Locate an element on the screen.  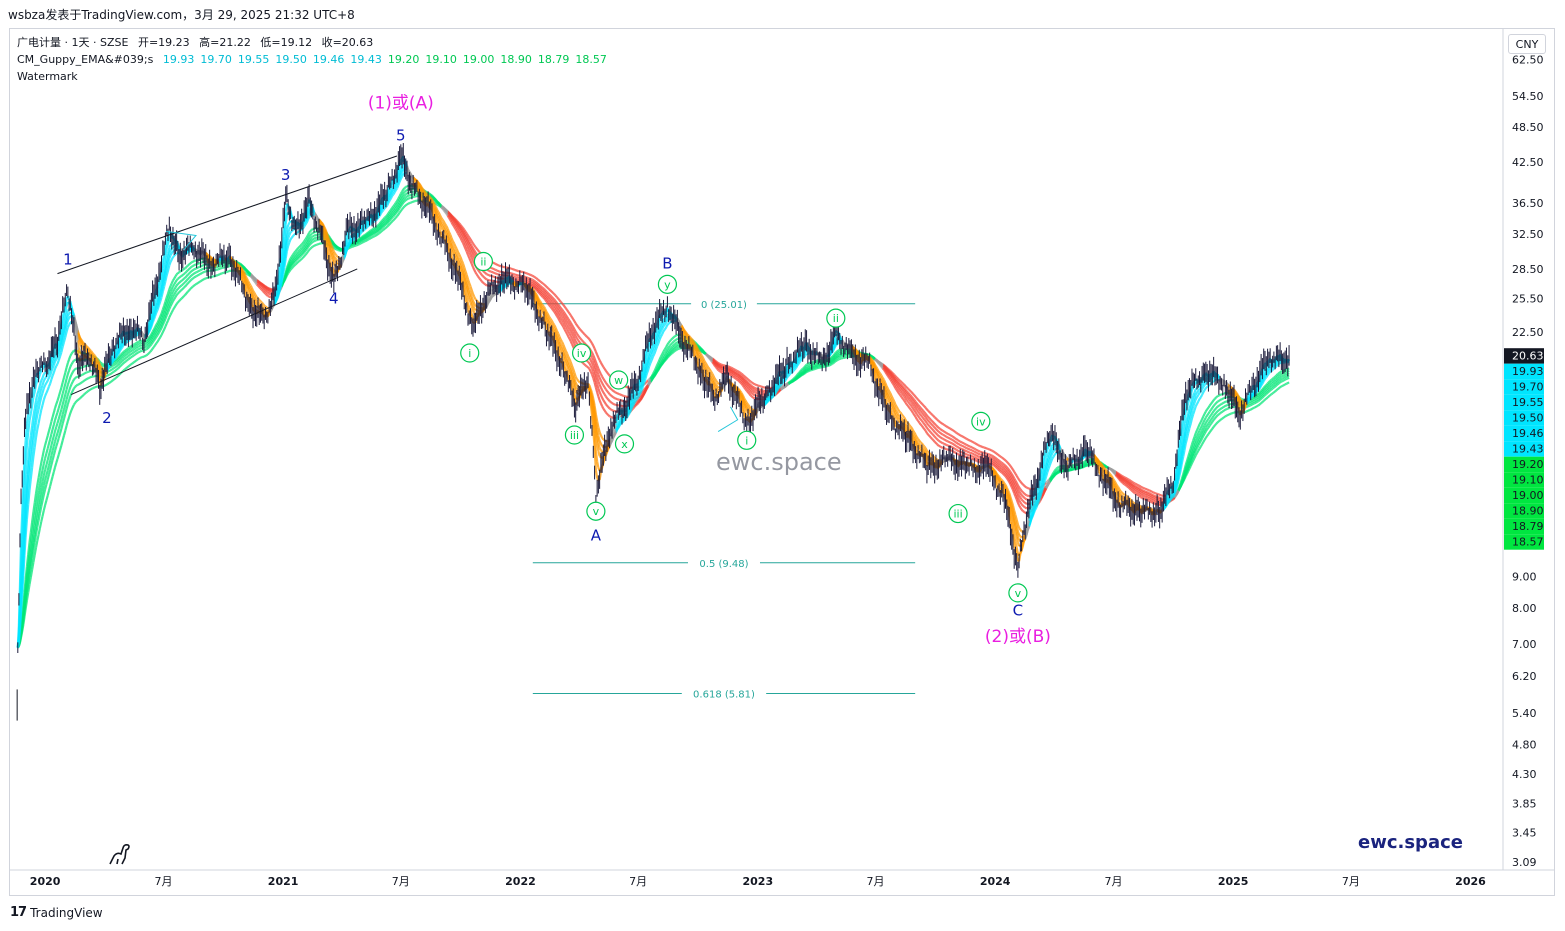
fib-retracement: 0 (25.01)0.5 (9.48)0.618 (5.81) is located at coordinates (724, 498).